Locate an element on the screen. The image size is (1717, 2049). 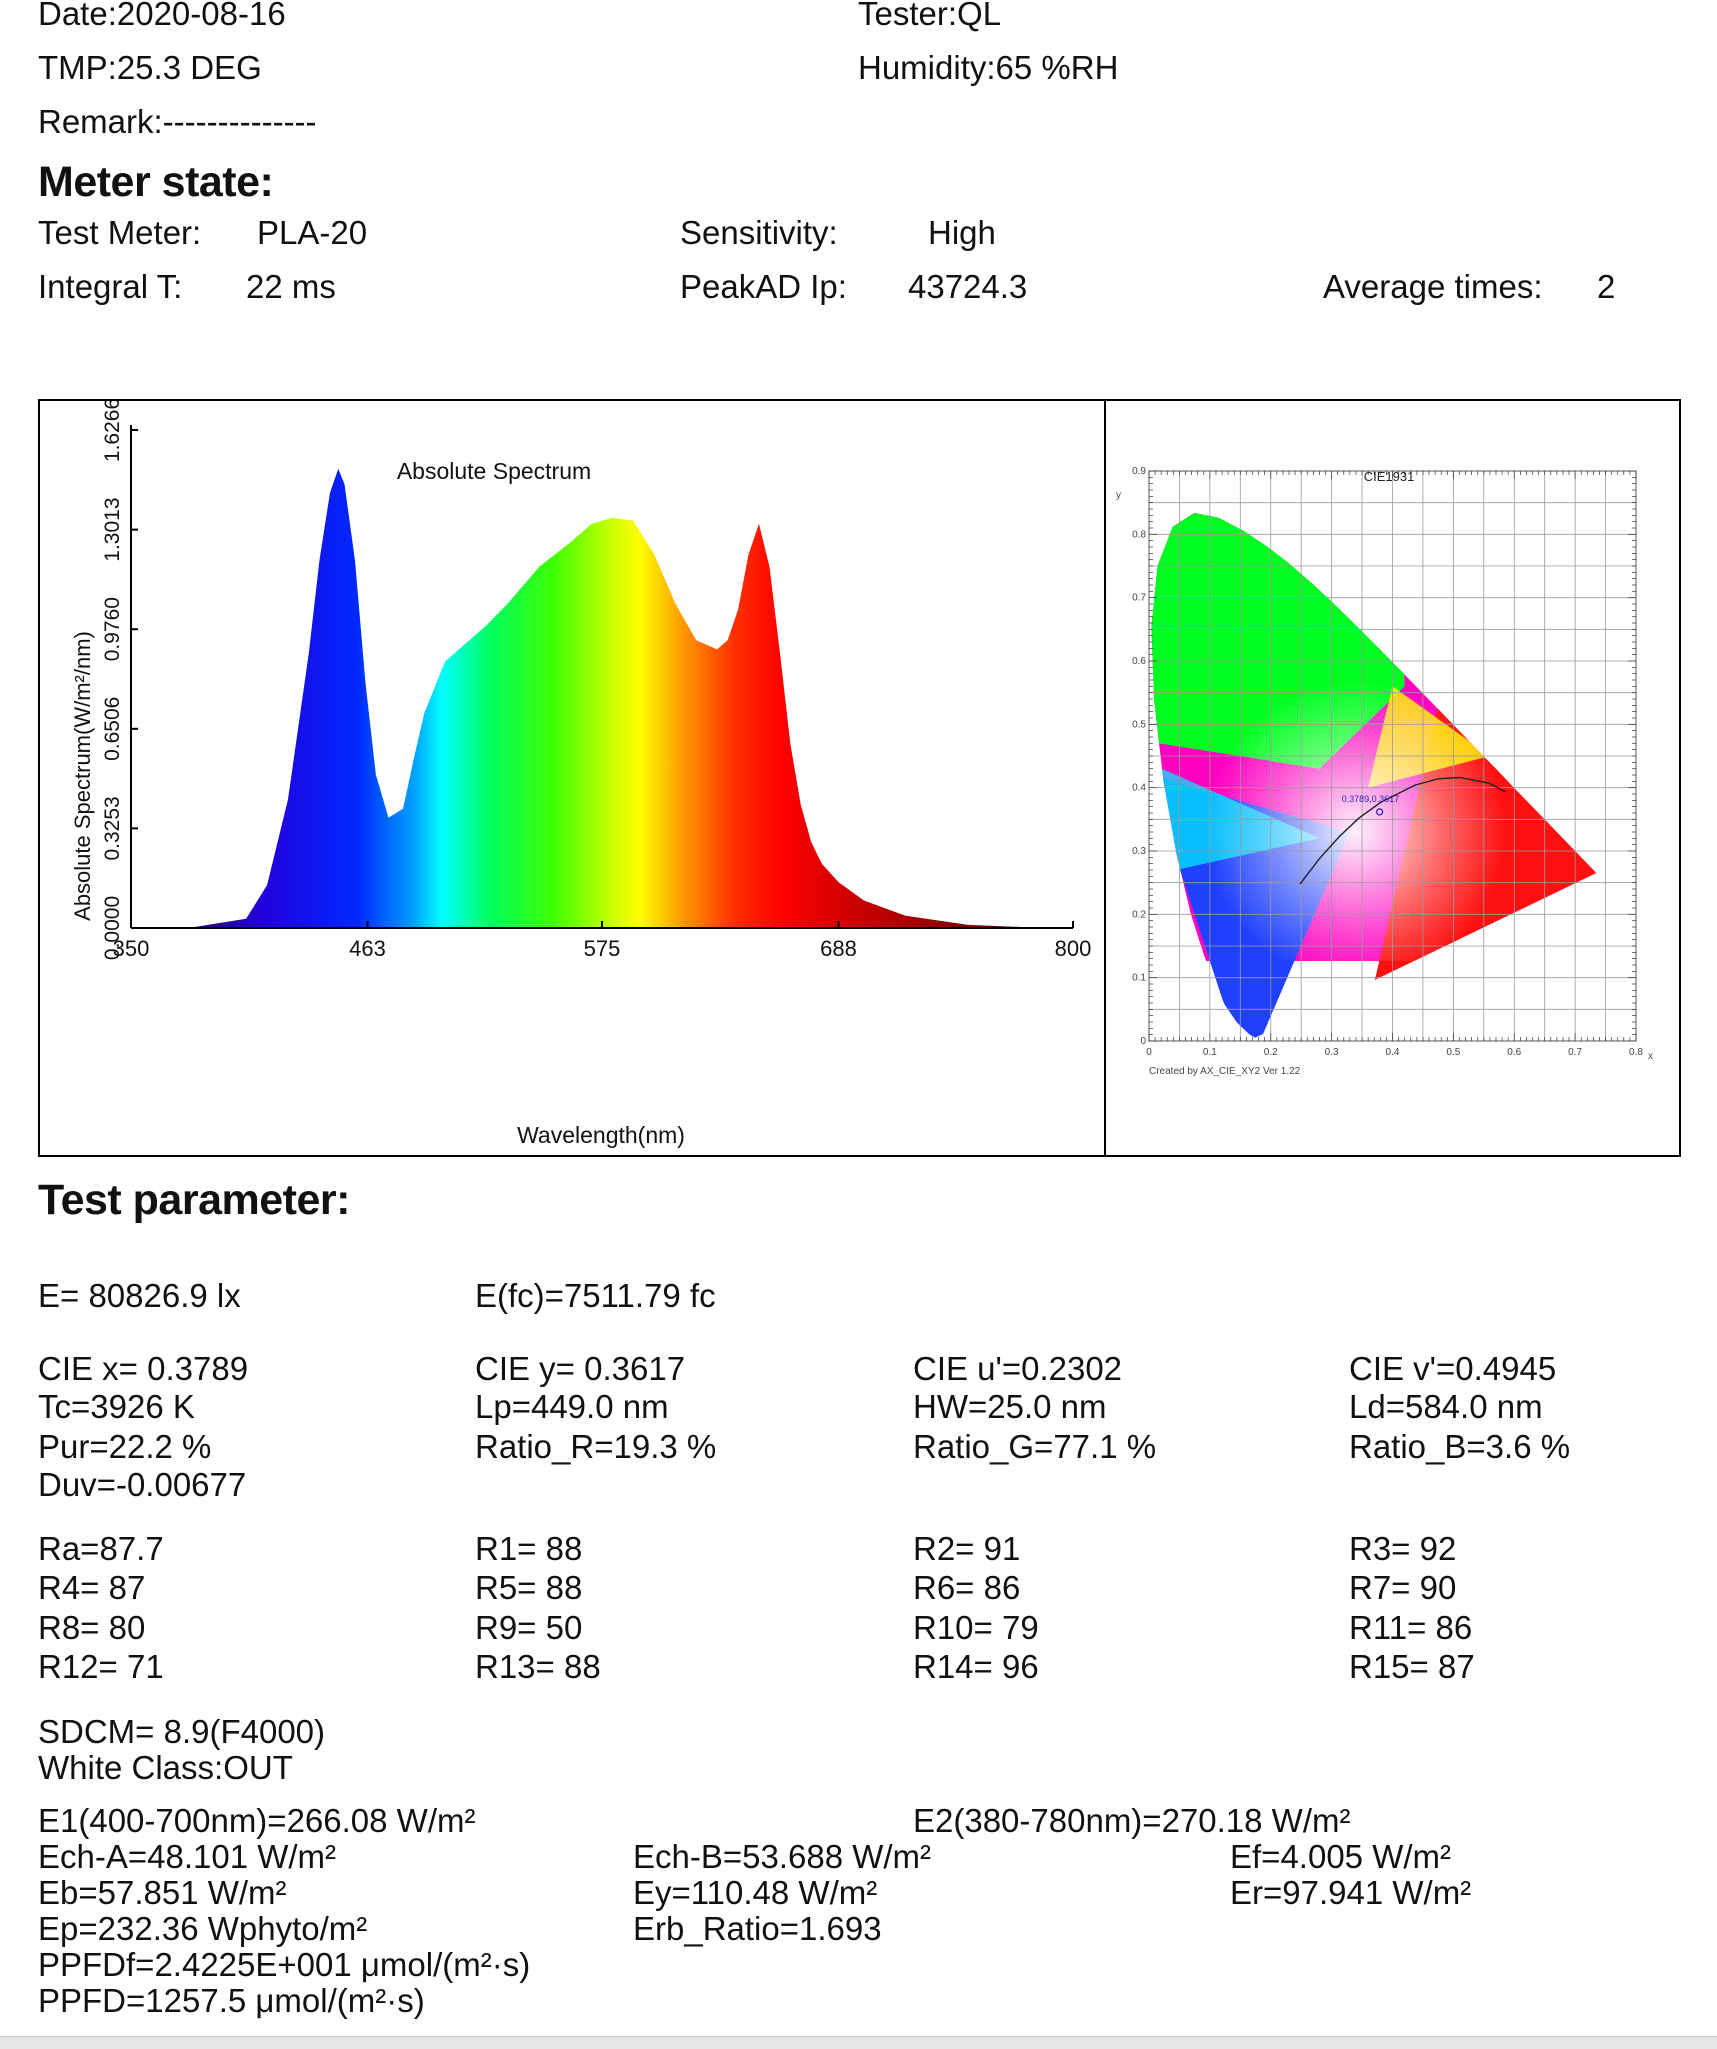
cie-x-tick-label: 0.6 is located at coordinates (1514, 1052).